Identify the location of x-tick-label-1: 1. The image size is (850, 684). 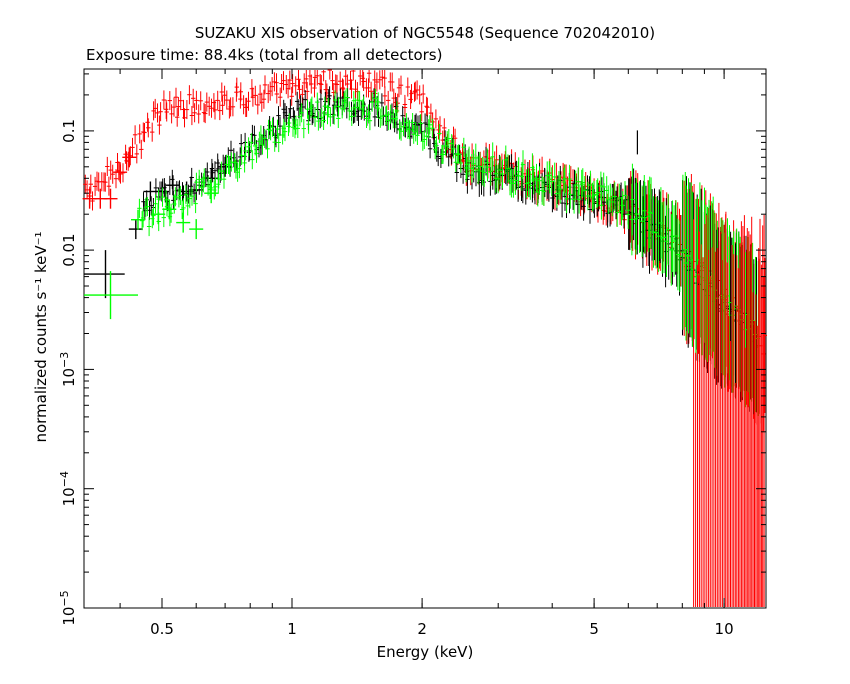
(292, 629).